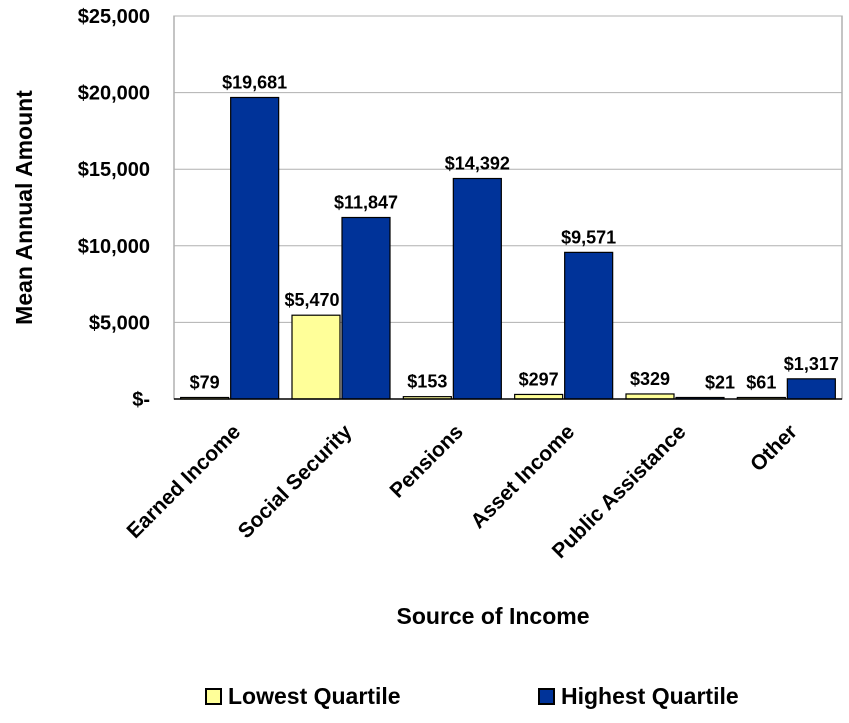 This screenshot has width=849, height=723. What do you see at coordinates (424, 701) in the screenshot?
I see `legend: Lowest Quartile Highest Quartile` at bounding box center [424, 701].